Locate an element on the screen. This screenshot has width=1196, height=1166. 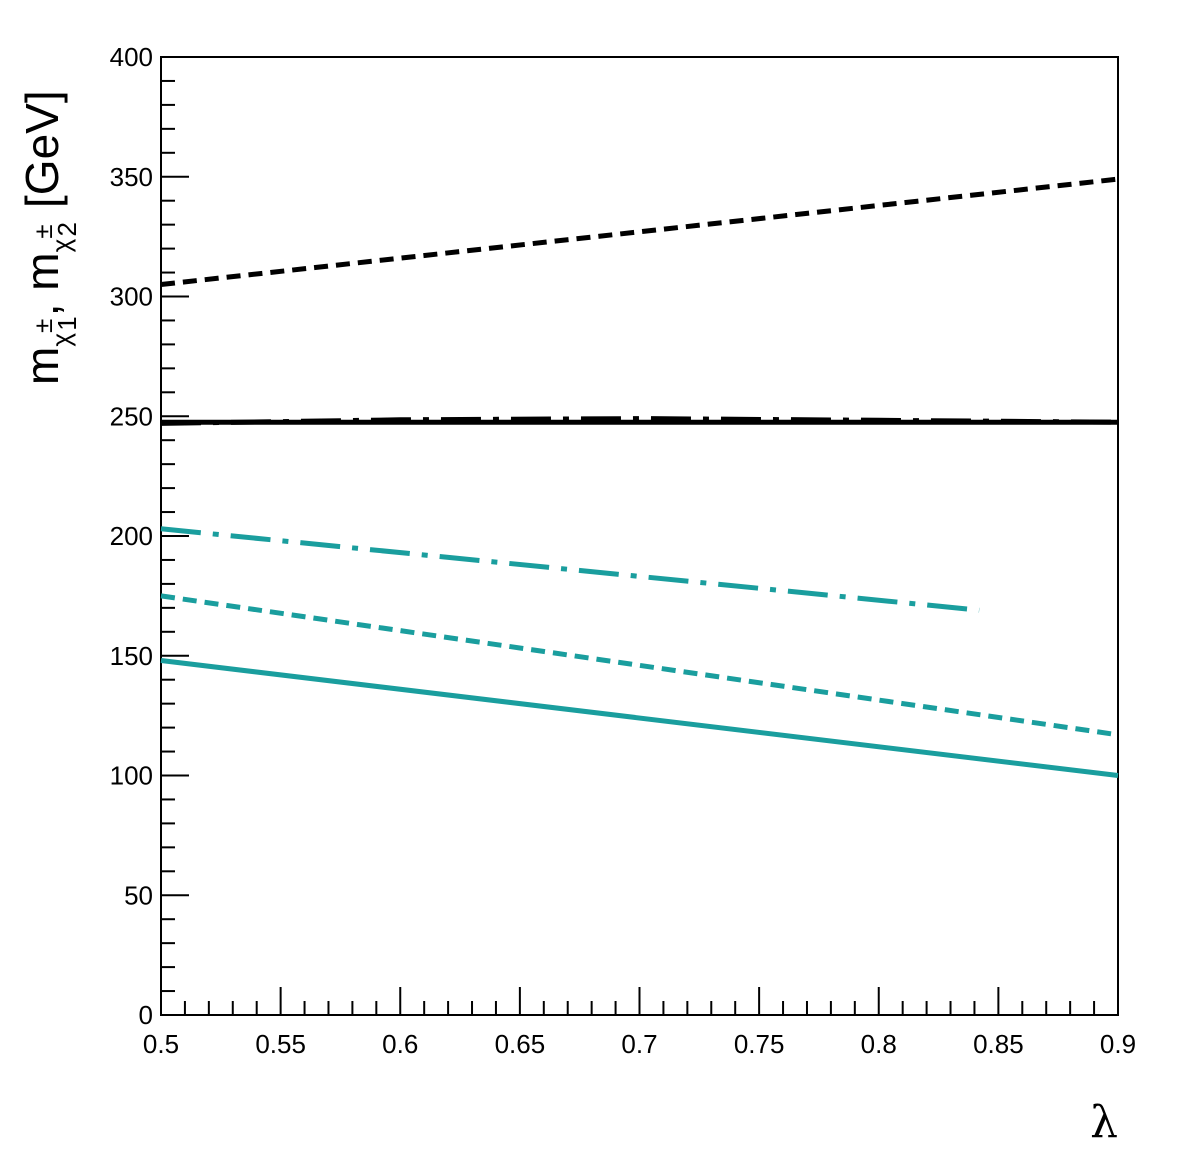
x-axis-title: λ is located at coordinates (1104, 1122).